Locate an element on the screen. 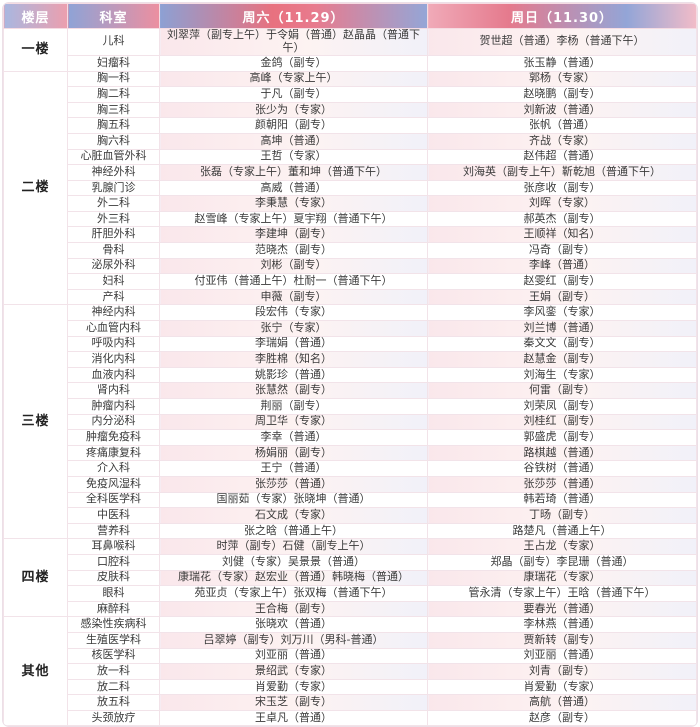  header-floor: 楼层 is located at coordinates (35, 16).